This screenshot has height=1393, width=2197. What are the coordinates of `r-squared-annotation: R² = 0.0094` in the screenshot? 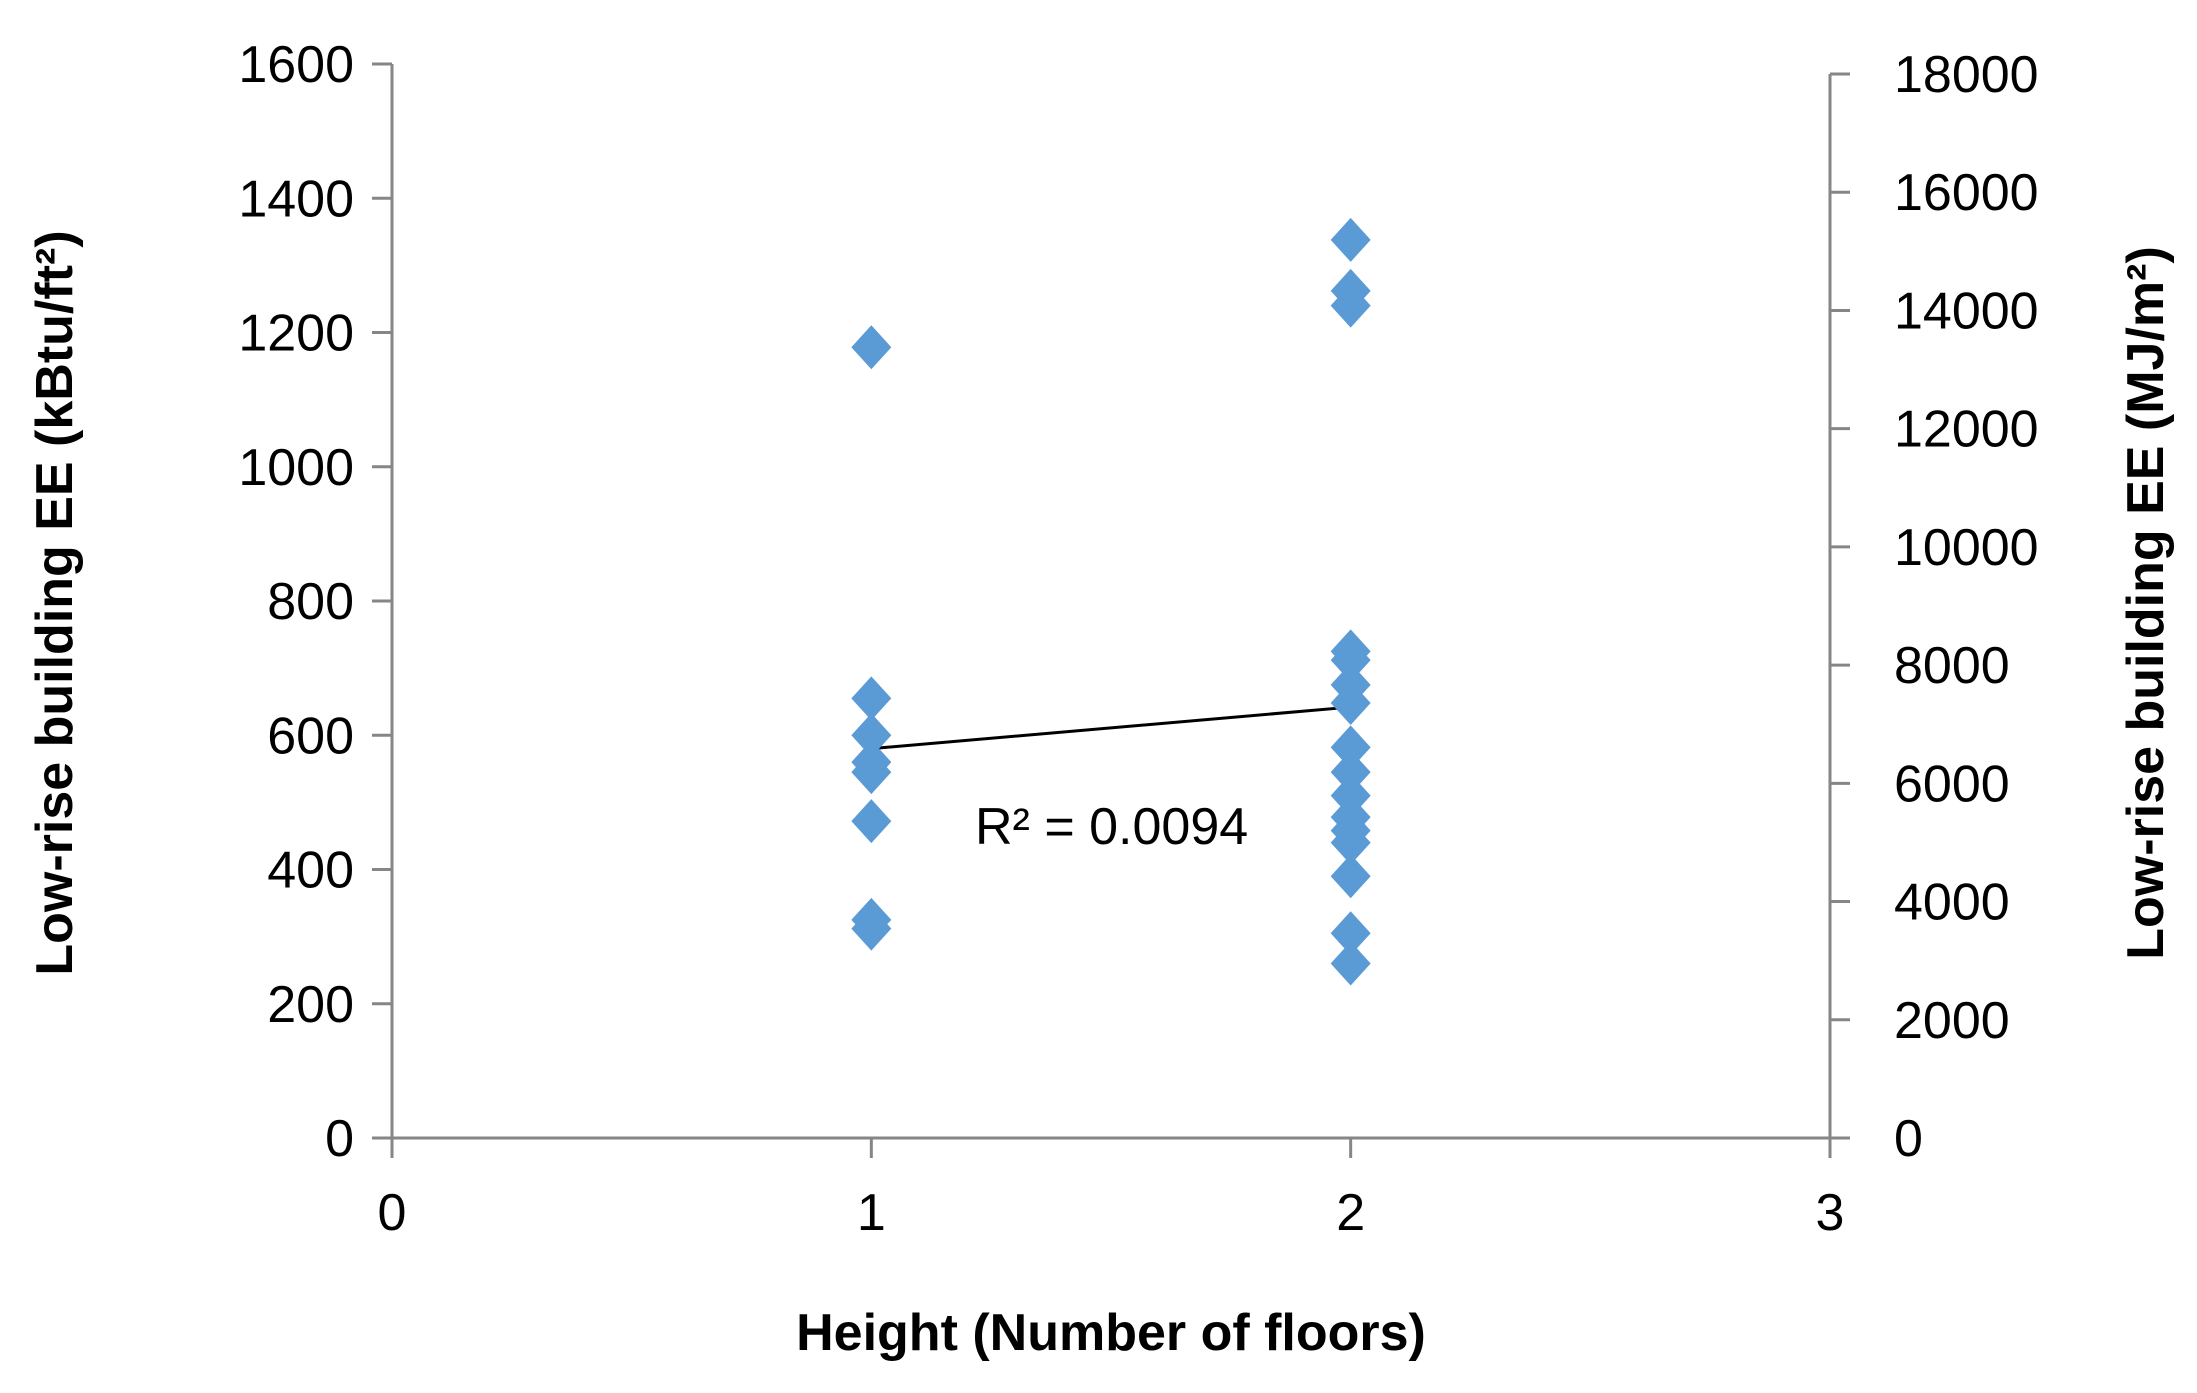 It's located at (1111, 827).